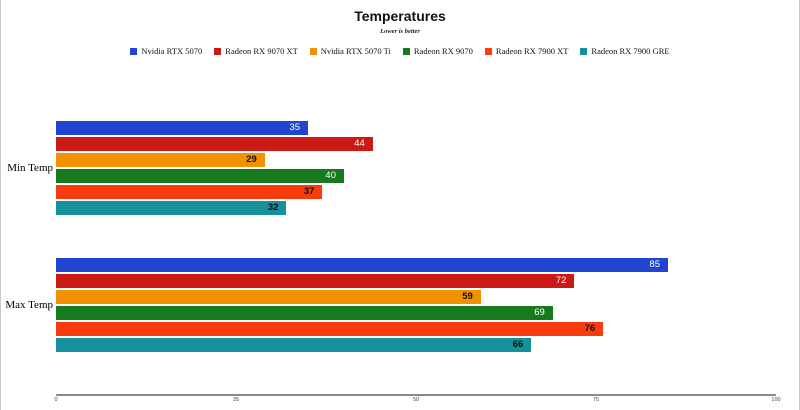  I want to click on x-tick-label: 75, so click(596, 400).